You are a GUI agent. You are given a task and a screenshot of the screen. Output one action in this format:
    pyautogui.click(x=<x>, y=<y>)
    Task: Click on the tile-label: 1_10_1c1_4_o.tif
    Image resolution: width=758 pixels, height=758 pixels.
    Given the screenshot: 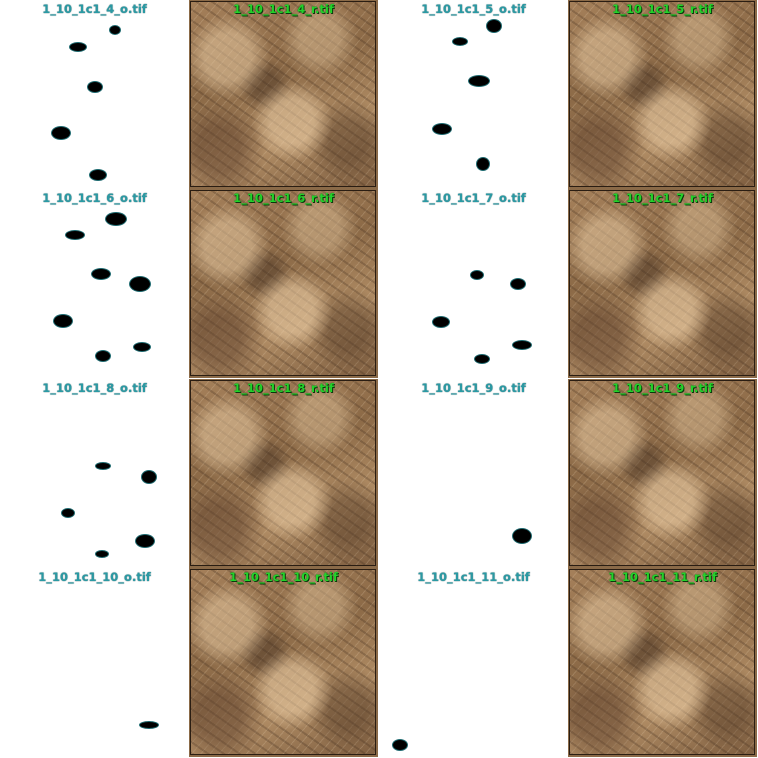 What is the action you would take?
    pyautogui.click(x=94, y=9)
    